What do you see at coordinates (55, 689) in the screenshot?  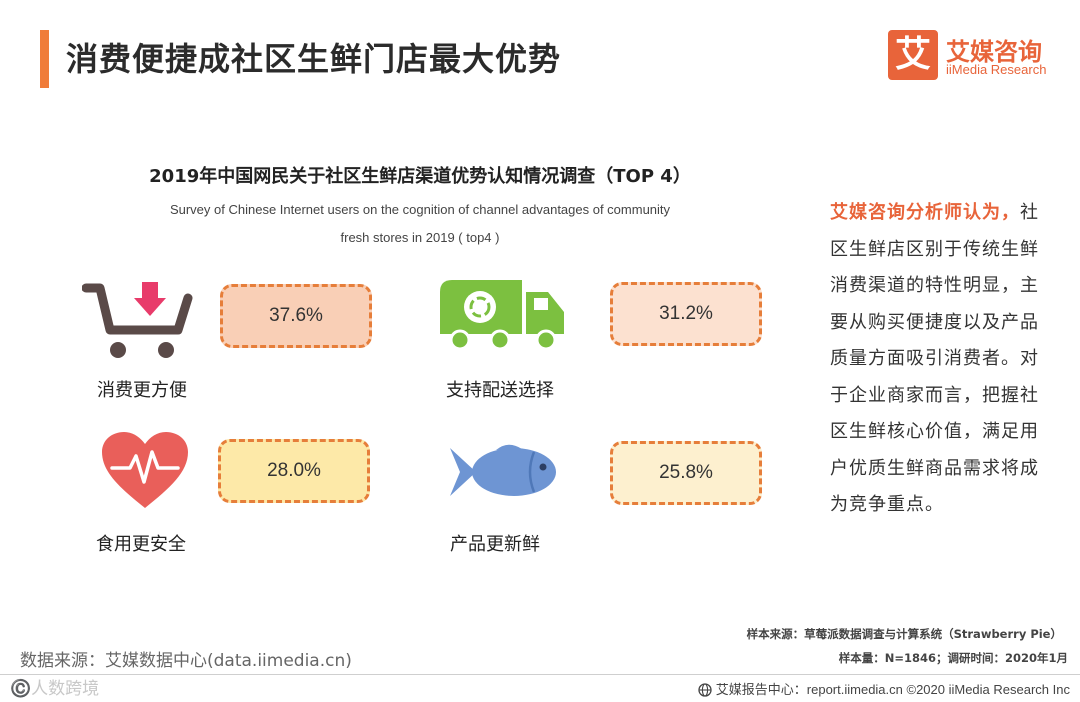 I see `watermark: ©️人数跨境` at bounding box center [55, 689].